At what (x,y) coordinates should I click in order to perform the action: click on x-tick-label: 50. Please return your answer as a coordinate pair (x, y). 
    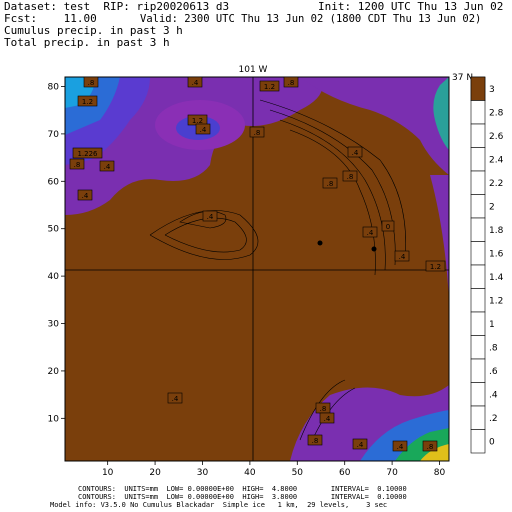
    Looking at the image, I should click on (298, 473).